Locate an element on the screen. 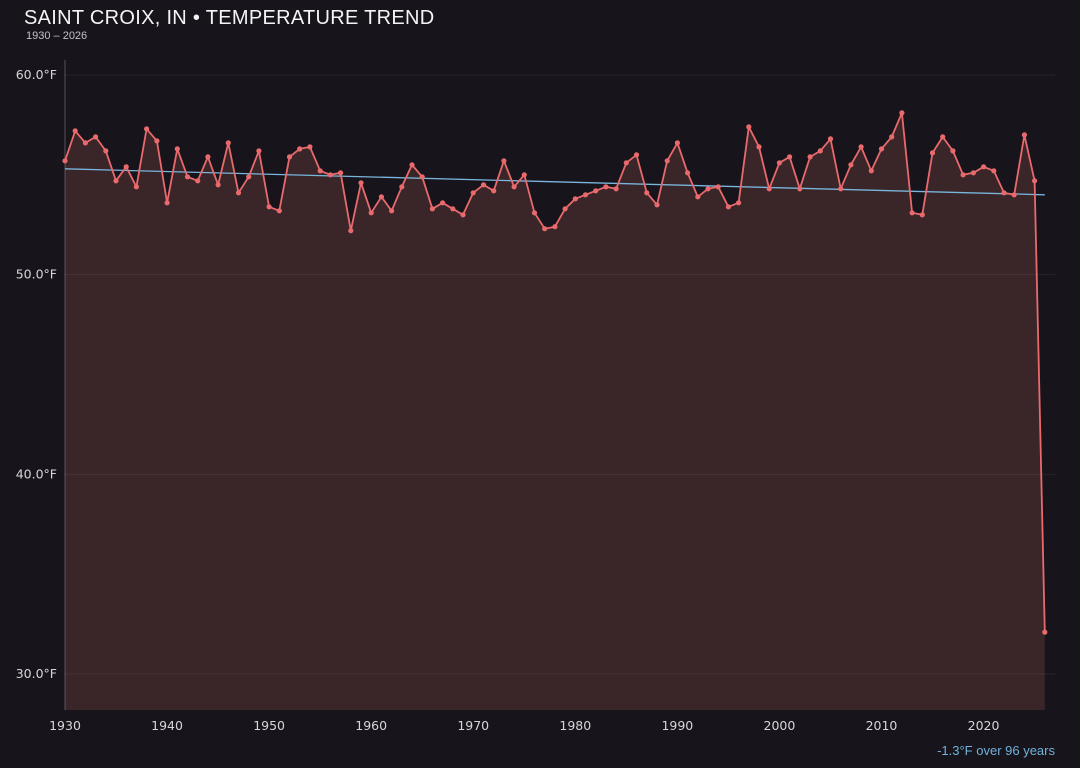 The image size is (1080, 768). y-axis-tick-label: 50.0°F is located at coordinates (36, 274).